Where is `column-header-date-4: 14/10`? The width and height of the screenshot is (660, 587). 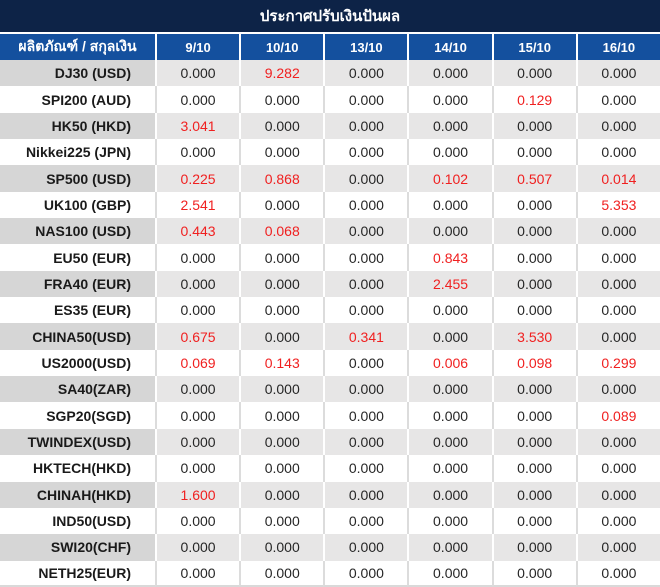
column-header-date-4: 14/10 is located at coordinates (449, 47).